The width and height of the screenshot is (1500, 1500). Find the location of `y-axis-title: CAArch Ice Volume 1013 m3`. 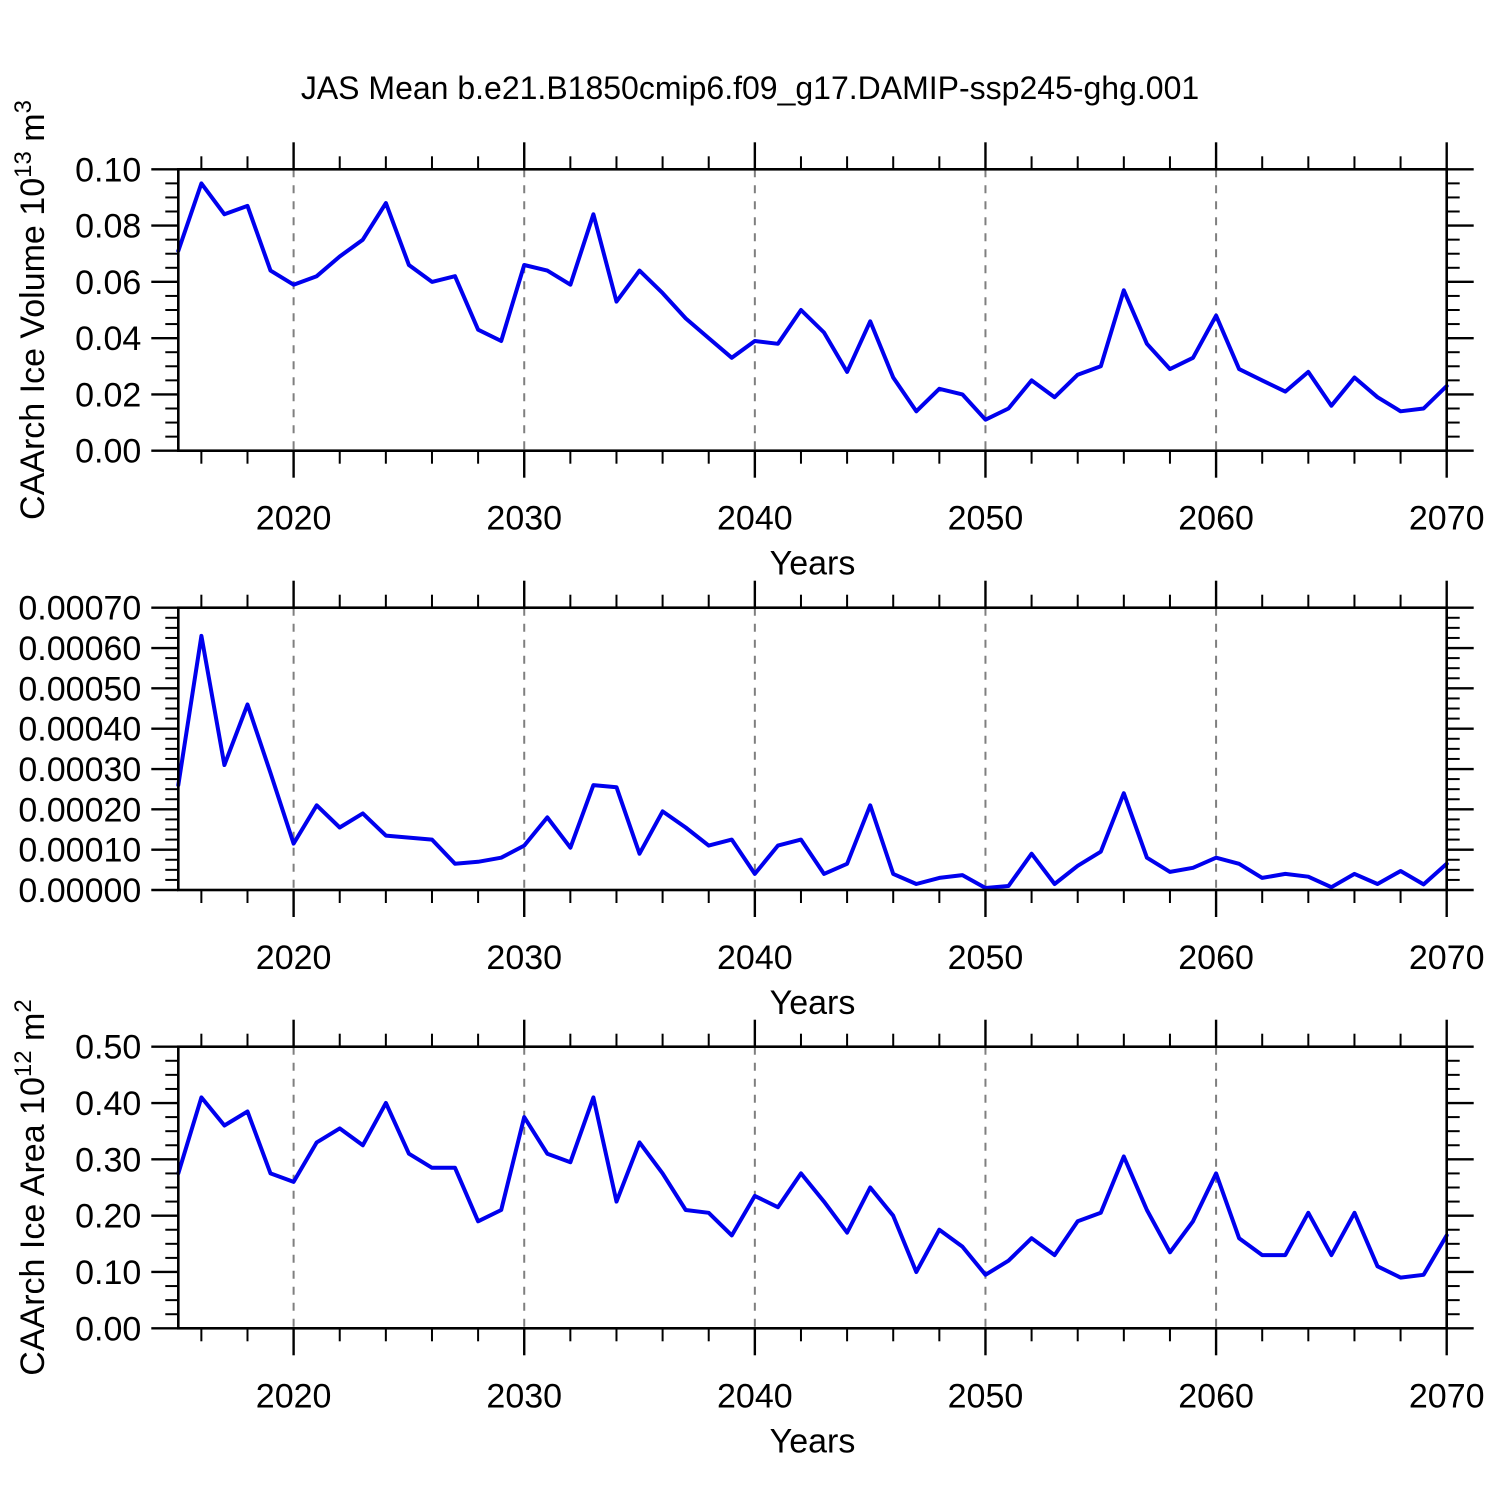

y-axis-title: CAArch Ice Volume 1013 m3 is located at coordinates (31, 310).